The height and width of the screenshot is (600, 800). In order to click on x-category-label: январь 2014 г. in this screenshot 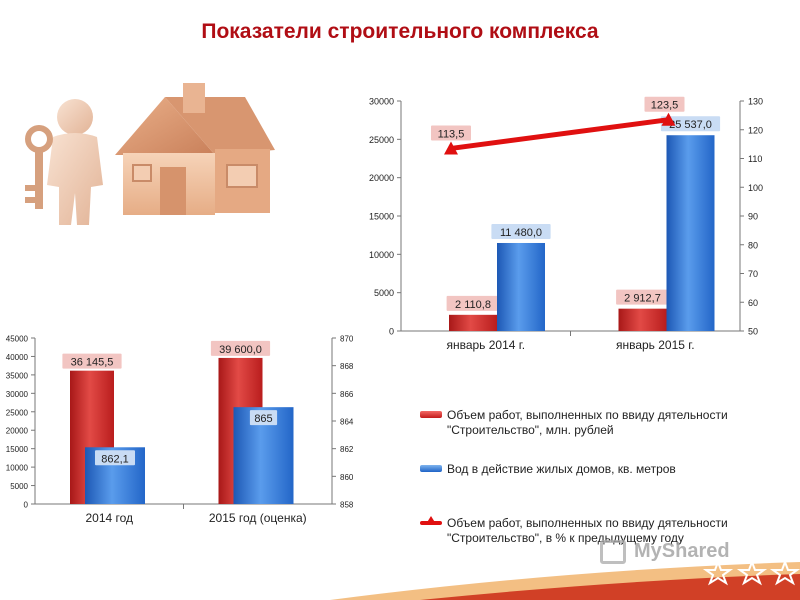, I will do `click(485, 345)`.